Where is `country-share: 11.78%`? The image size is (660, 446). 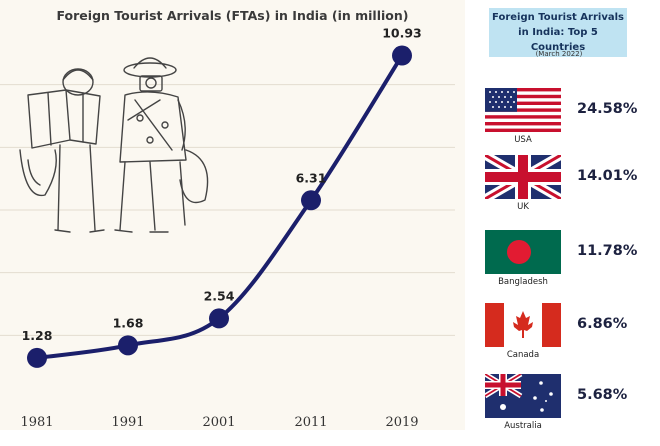
country-share: 11.78% is located at coordinates (607, 251).